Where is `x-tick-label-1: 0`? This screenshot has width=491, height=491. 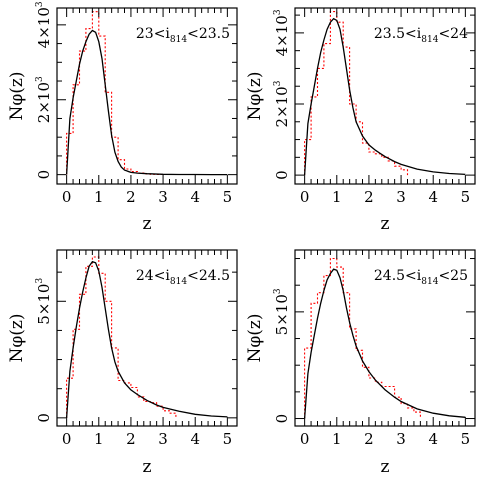
x-tick-label-1: 0 is located at coordinates (67, 197).